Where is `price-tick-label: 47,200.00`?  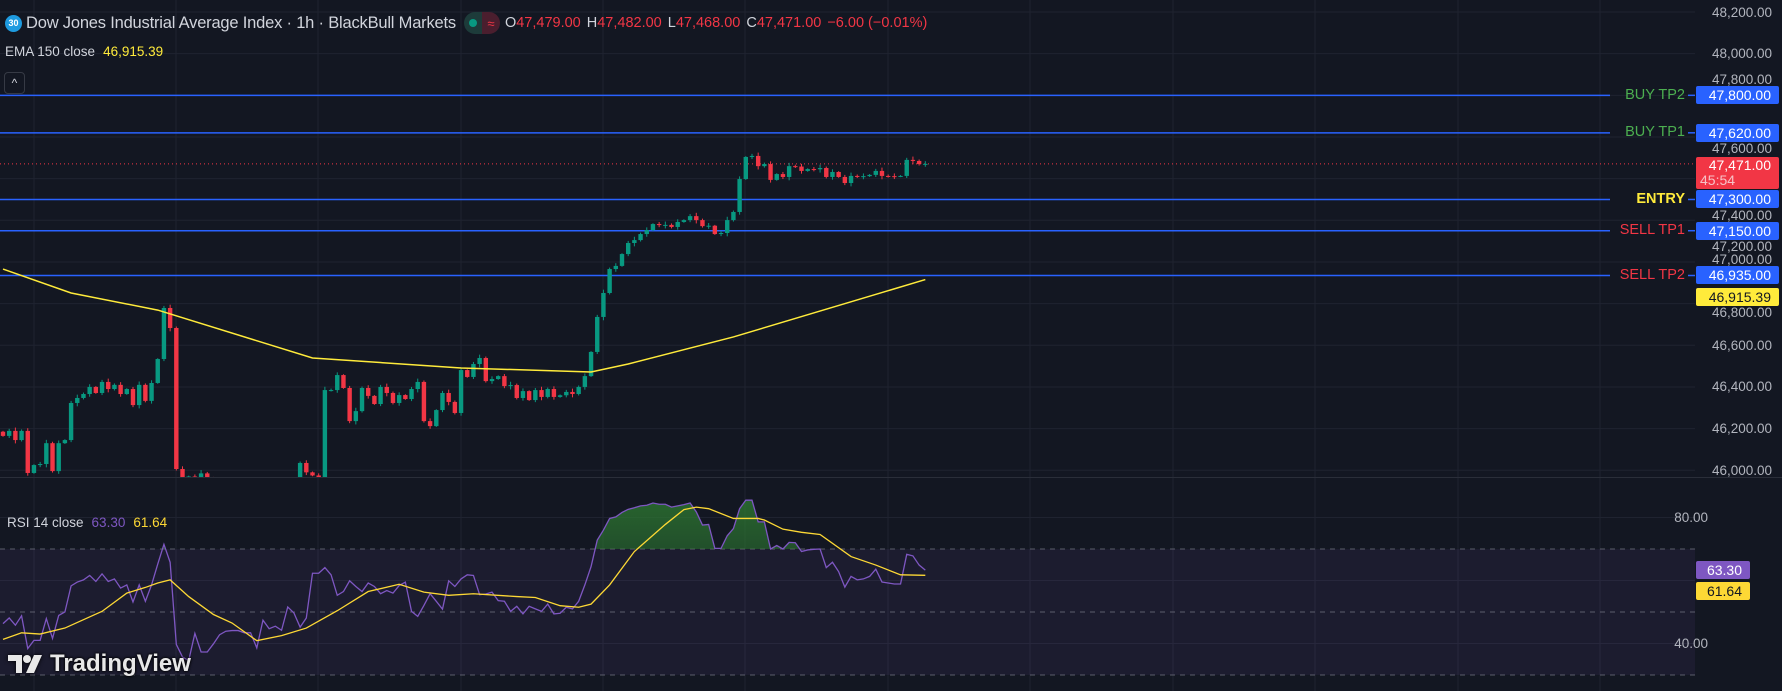
price-tick-label: 47,200.00 is located at coordinates (1741, 246).